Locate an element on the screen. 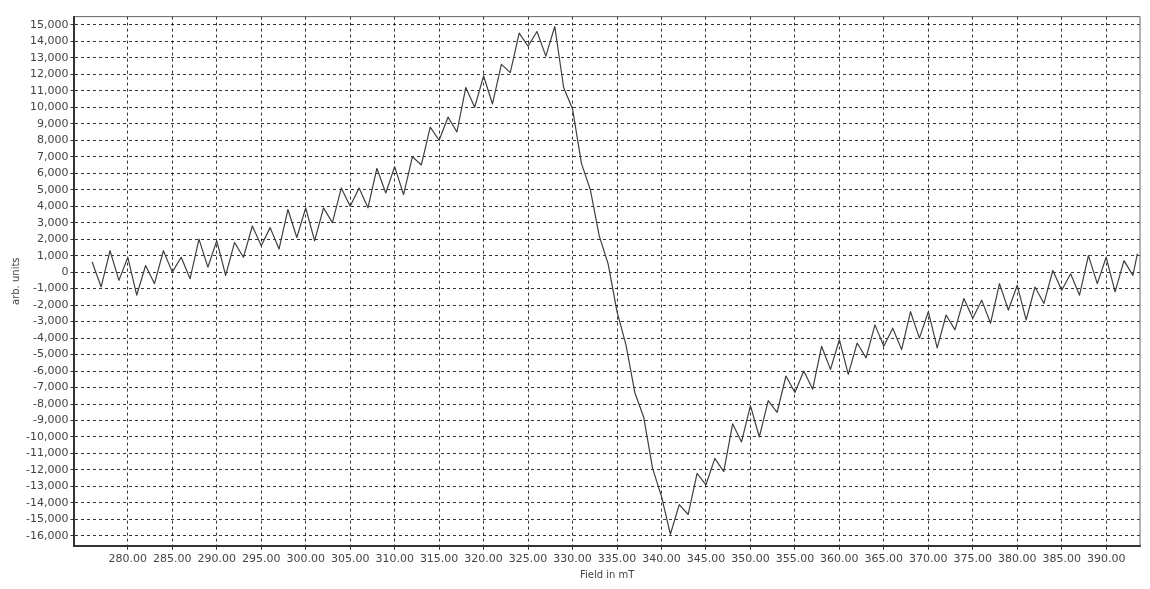 The height and width of the screenshot is (589, 1150). y-tick-label: 14,000 is located at coordinates (49, 41).